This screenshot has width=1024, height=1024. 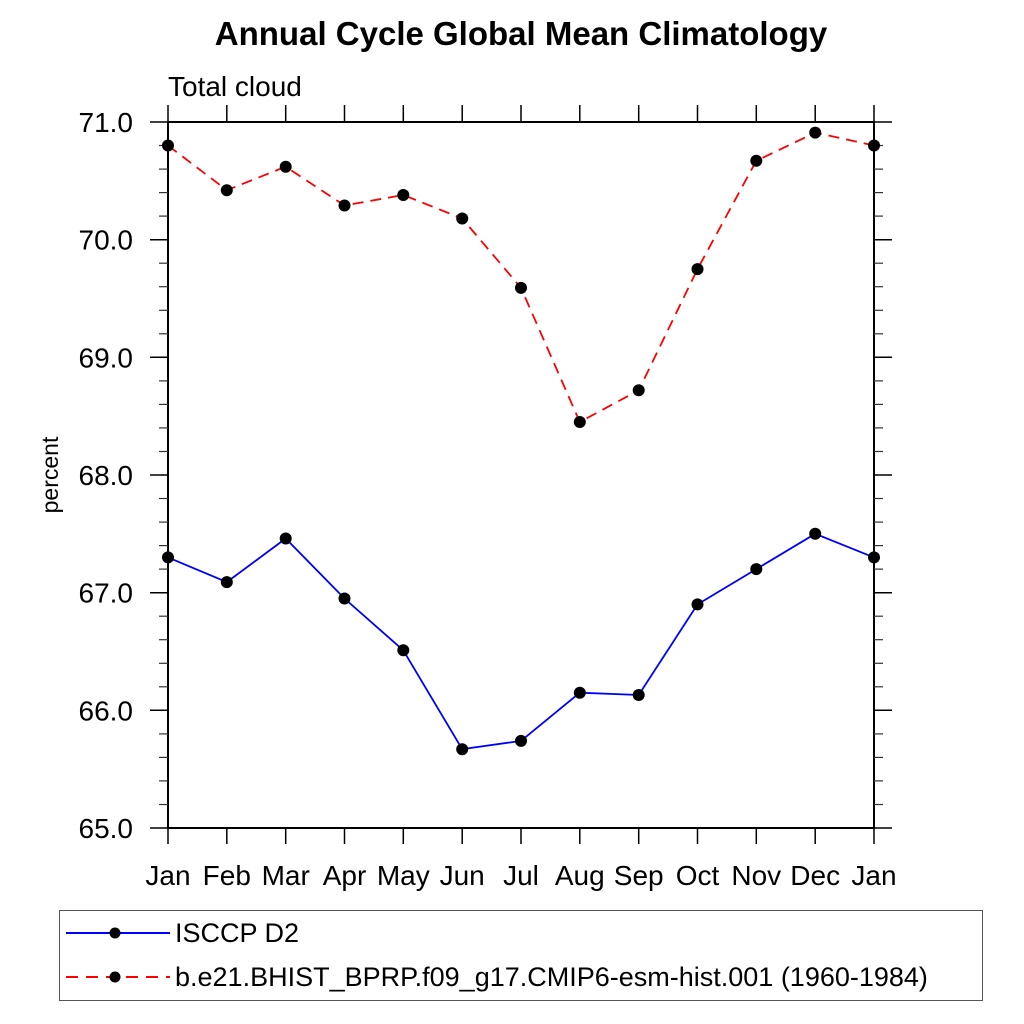 I want to click on svg-text: 68.0, so click(x=106, y=475).